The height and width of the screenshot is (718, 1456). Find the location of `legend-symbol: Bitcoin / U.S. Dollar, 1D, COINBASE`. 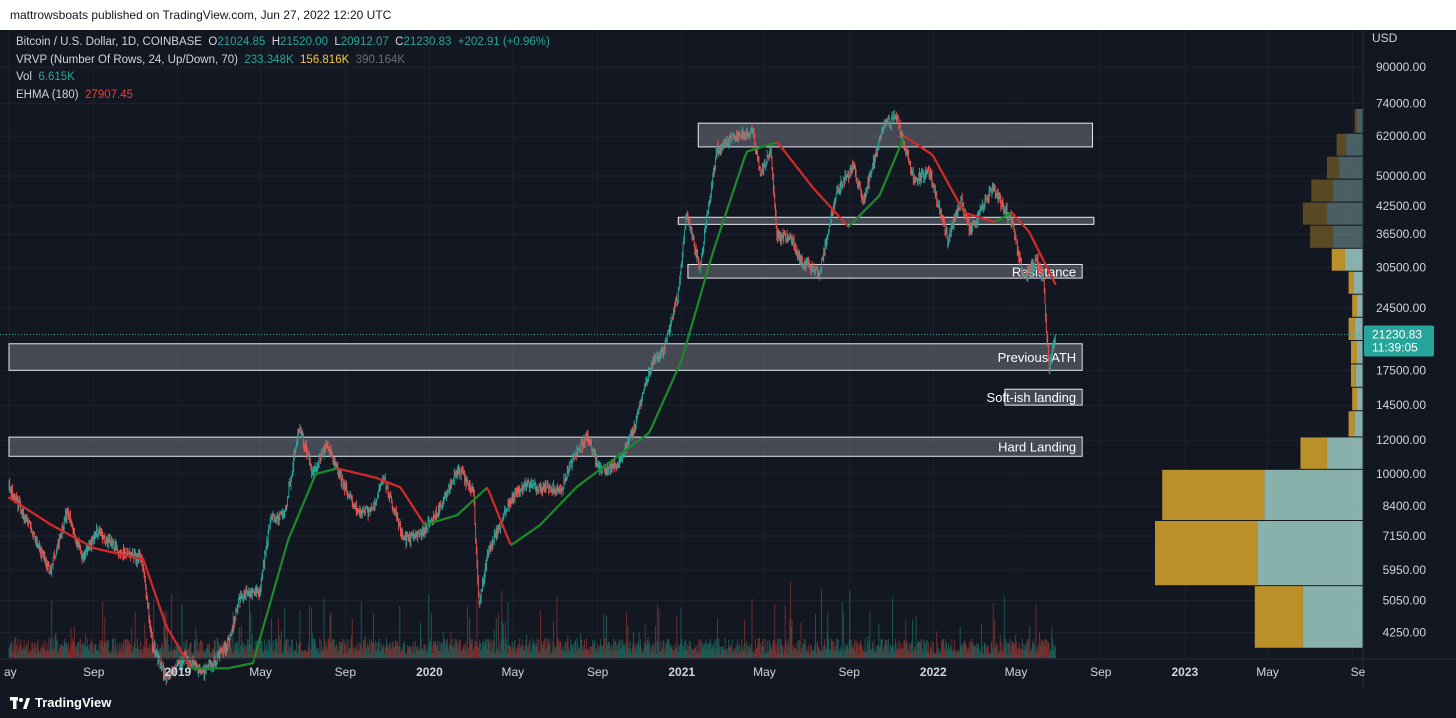

legend-symbol: Bitcoin / U.S. Dollar, 1D, COINBASE is located at coordinates (109, 42).